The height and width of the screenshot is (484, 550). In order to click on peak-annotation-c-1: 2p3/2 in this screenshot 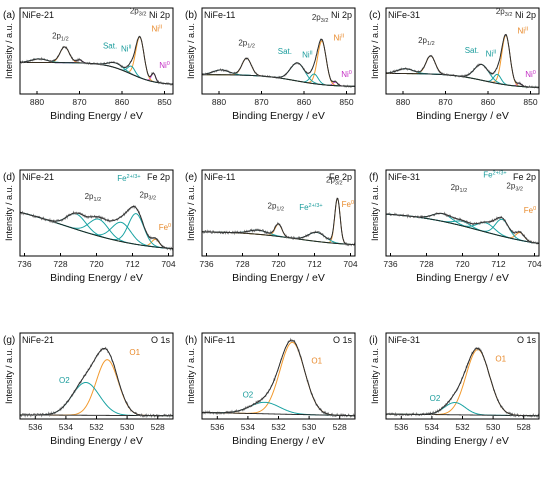, I will do `click(504, 12)`.